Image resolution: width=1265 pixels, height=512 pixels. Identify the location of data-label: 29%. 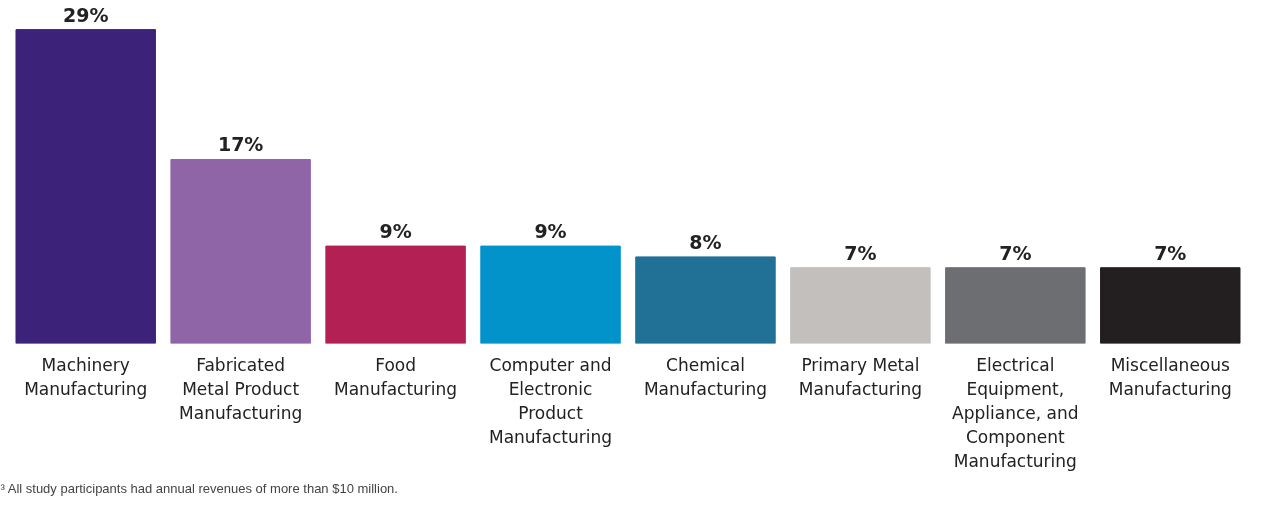
(85, 14).